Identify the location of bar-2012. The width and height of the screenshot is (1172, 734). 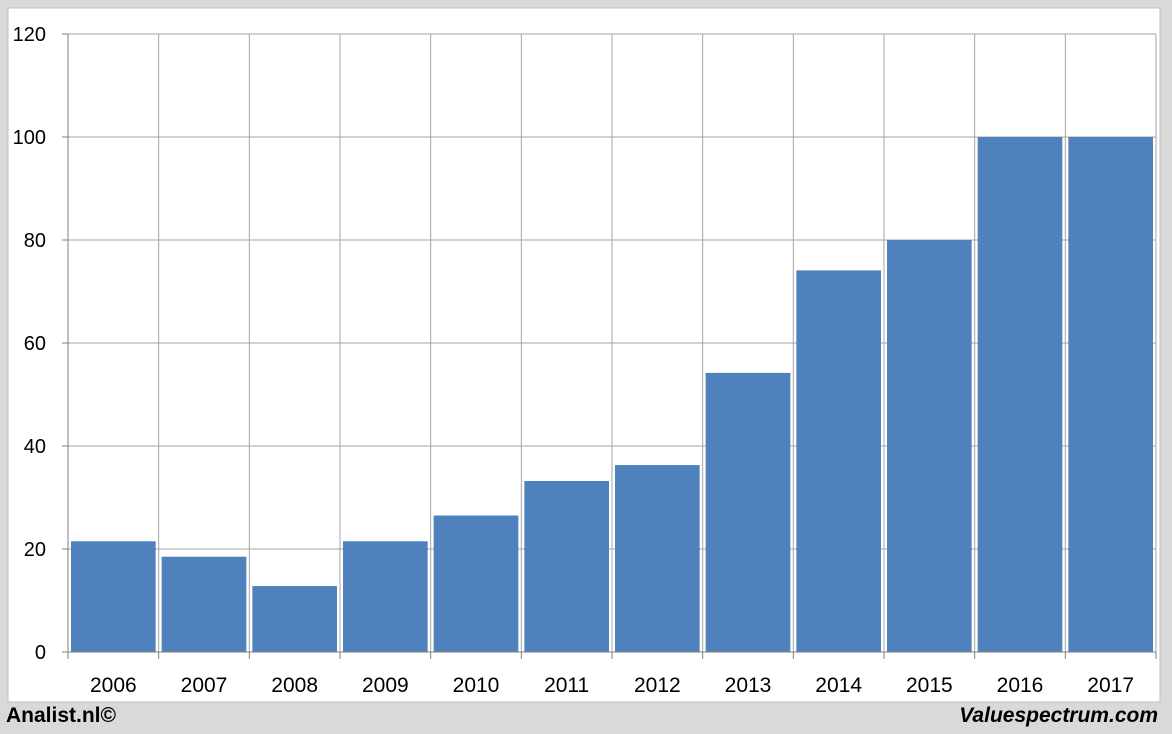
(657, 558).